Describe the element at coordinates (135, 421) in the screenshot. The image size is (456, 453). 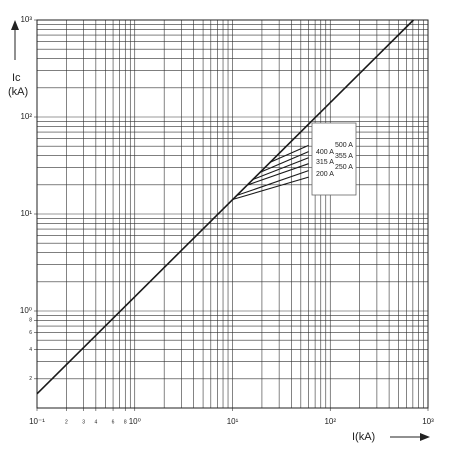
I see `x-tick-label: 10⁰` at that location.